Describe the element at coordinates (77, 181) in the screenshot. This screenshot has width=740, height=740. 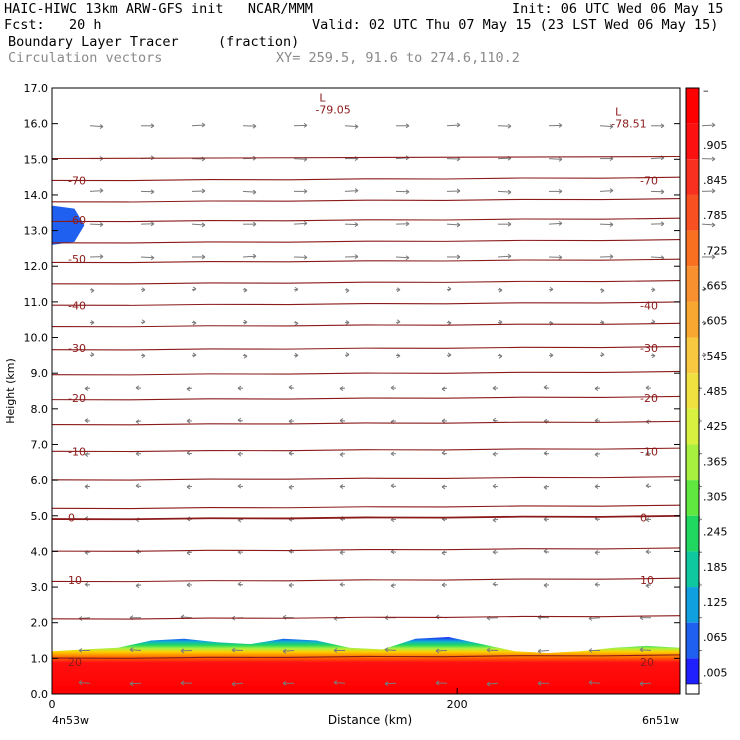
I see `contour-label: -70` at that location.